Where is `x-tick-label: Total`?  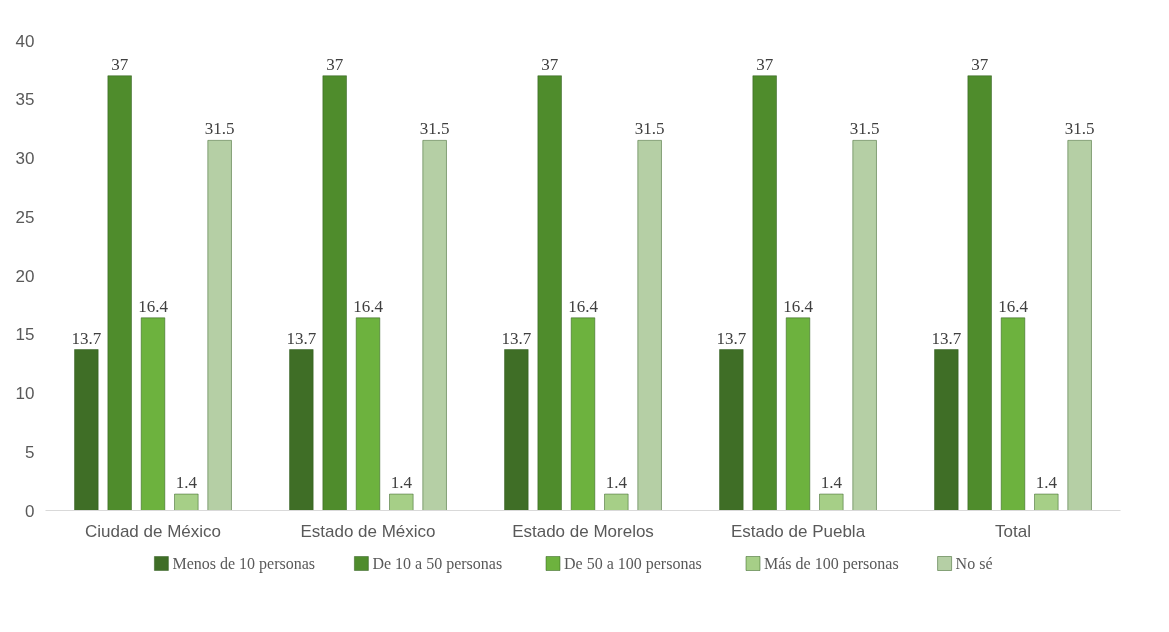
x-tick-label: Total is located at coordinates (1013, 531).